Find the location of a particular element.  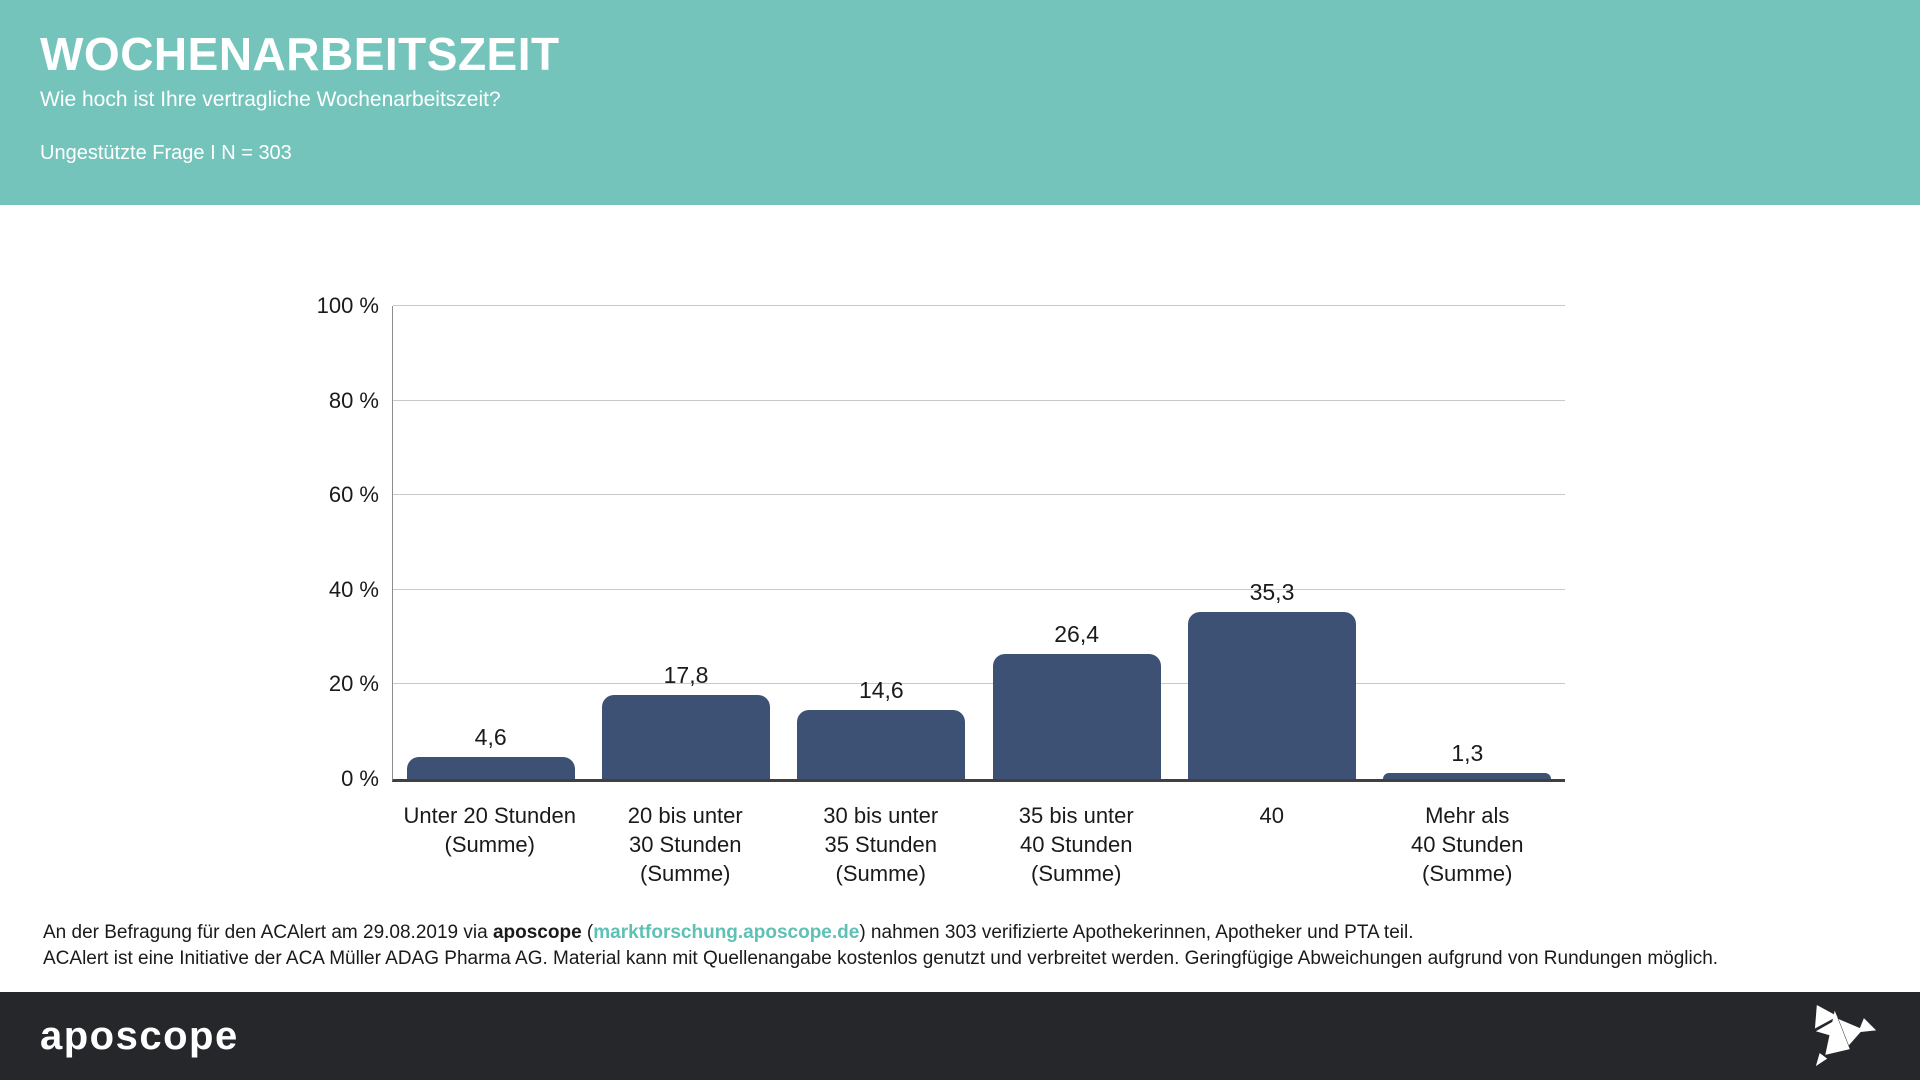

y-axis-tick-label: 60 % is located at coordinates (353, 495).